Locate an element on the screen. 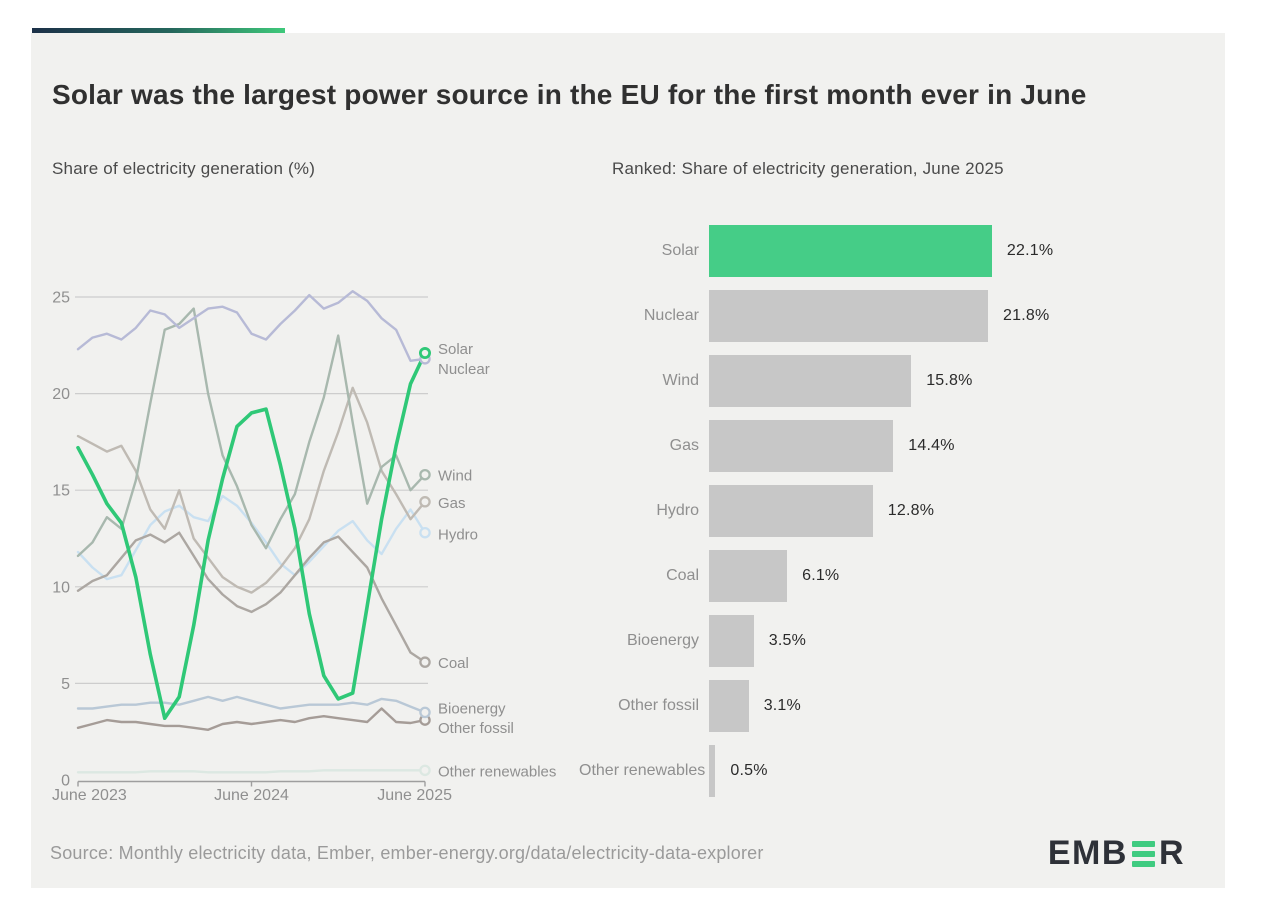 This screenshot has height=910, width=1280. brand-accent-gradient-bar is located at coordinates (158, 31).